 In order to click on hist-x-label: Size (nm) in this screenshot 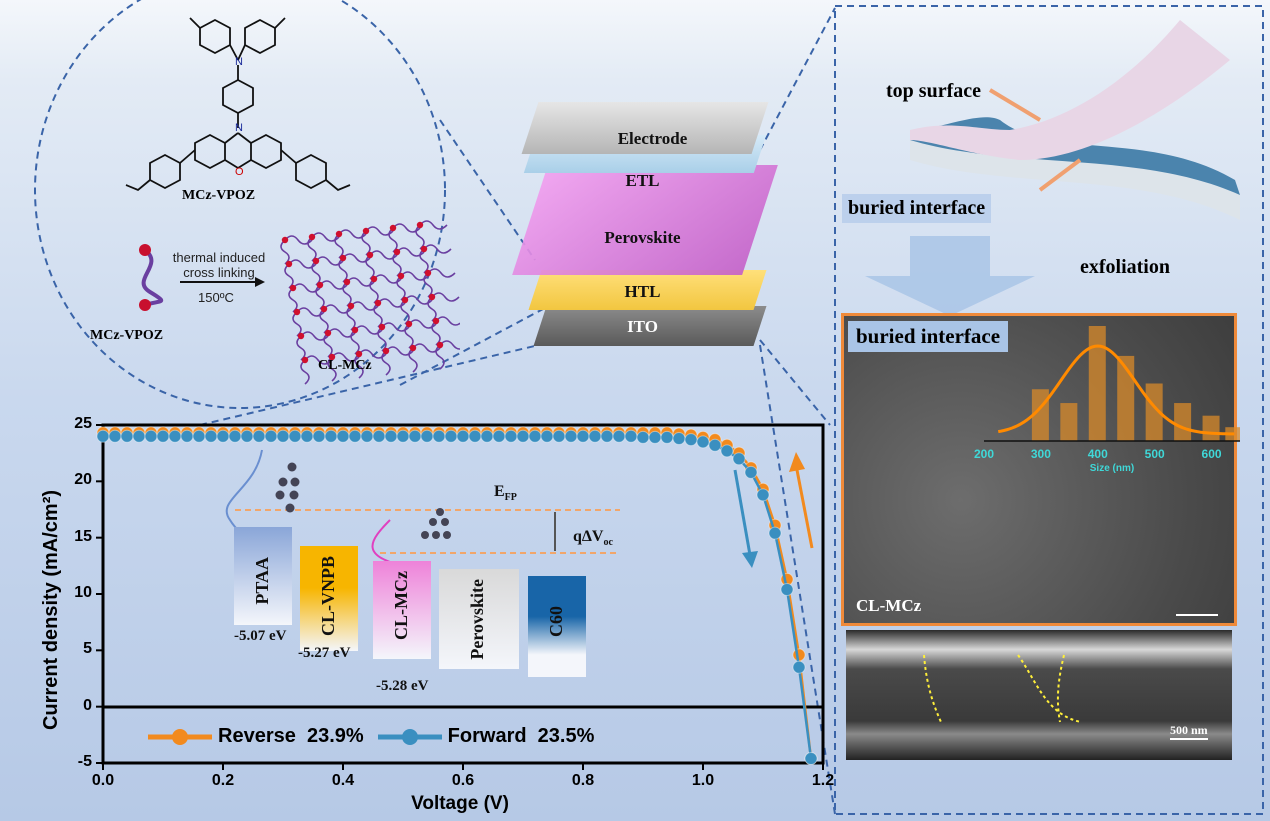, I will do `click(1112, 468)`.